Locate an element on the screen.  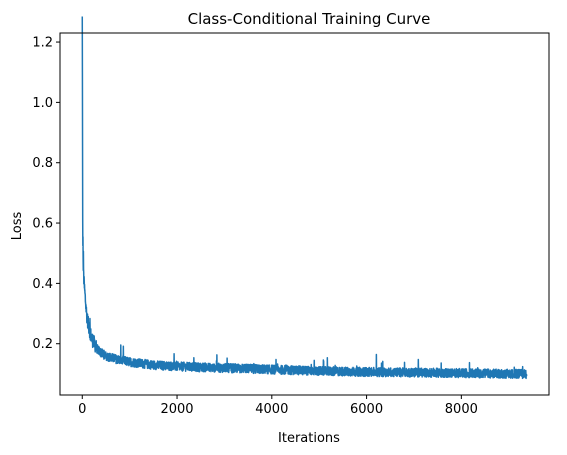
x-tick-label: 0 is located at coordinates (82, 409).